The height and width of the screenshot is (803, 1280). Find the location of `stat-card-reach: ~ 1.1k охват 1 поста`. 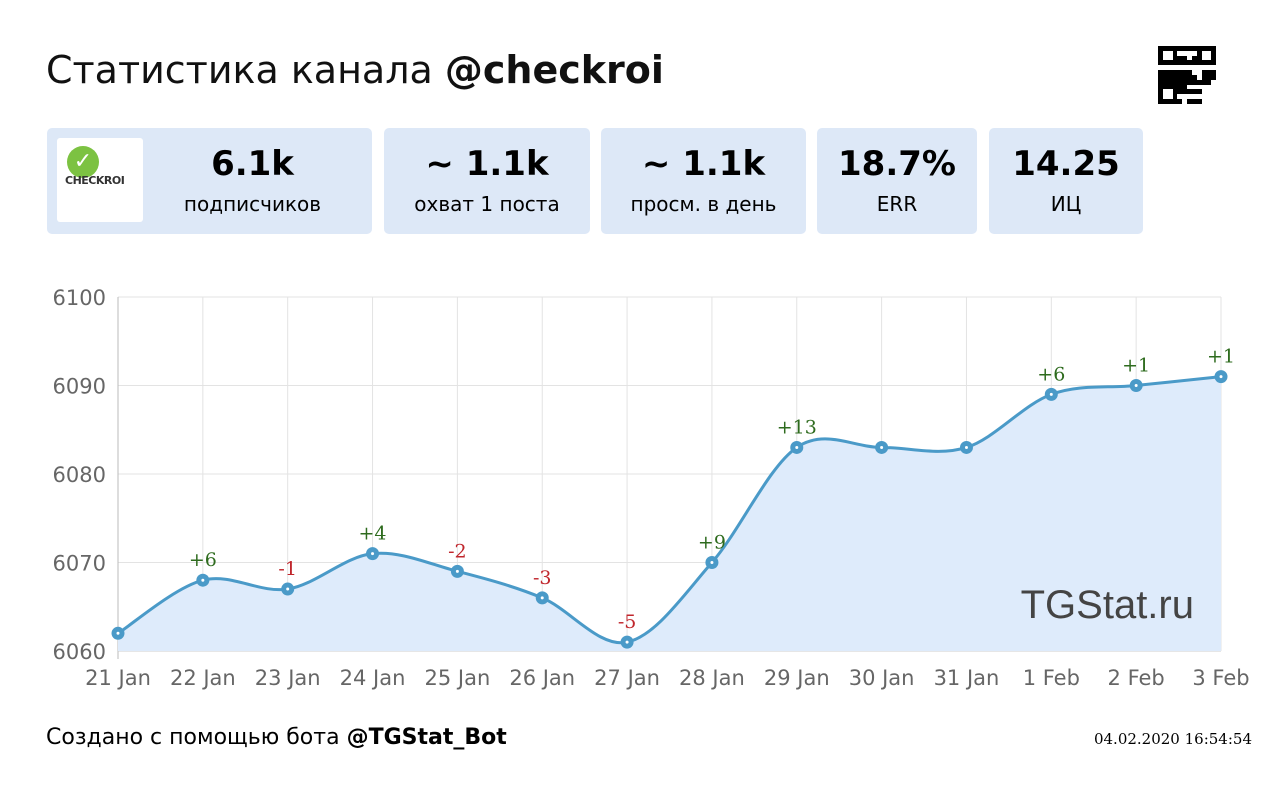

stat-card-reach: ~ 1.1k охват 1 поста is located at coordinates (487, 181).